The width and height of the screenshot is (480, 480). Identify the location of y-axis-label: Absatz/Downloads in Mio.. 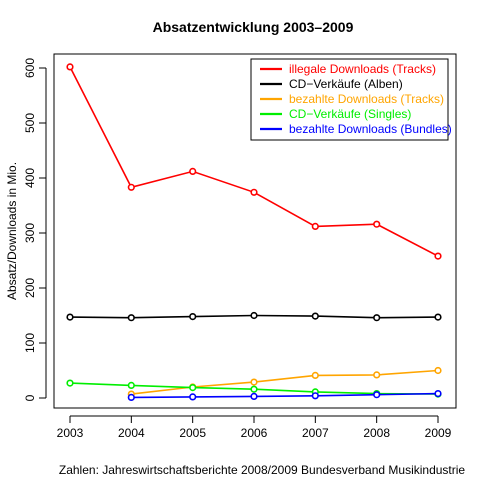
(12, 231).